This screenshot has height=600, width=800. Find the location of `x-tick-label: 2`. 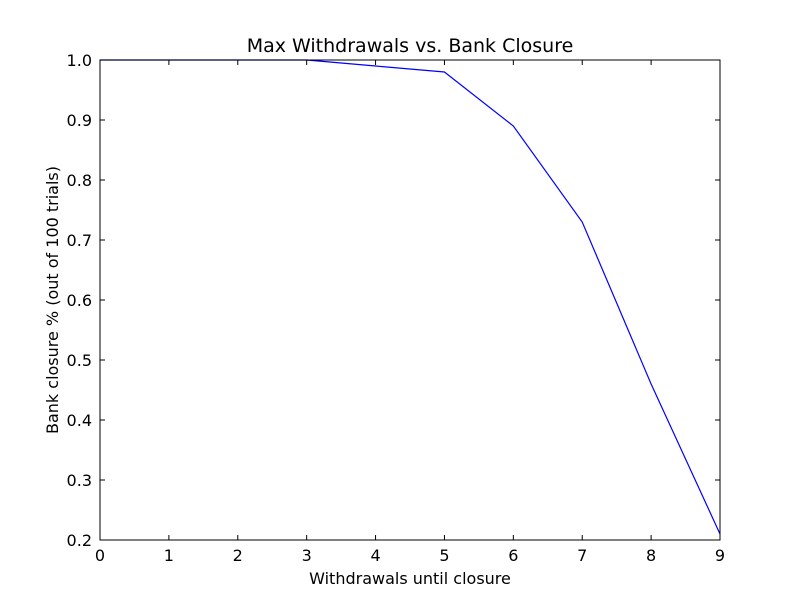

x-tick-label: 2 is located at coordinates (238, 555).